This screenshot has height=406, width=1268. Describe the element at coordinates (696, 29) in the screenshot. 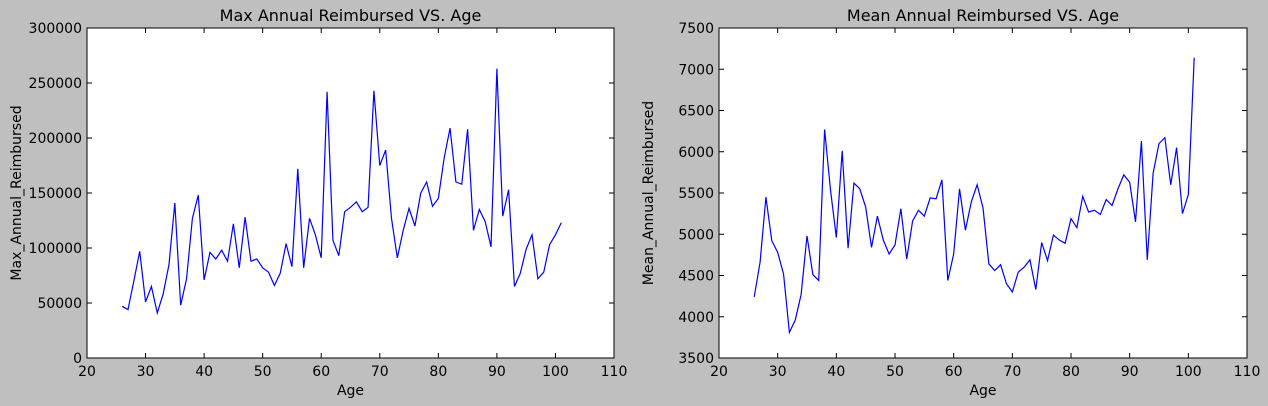

I see `y-tick-label: 7500` at that location.